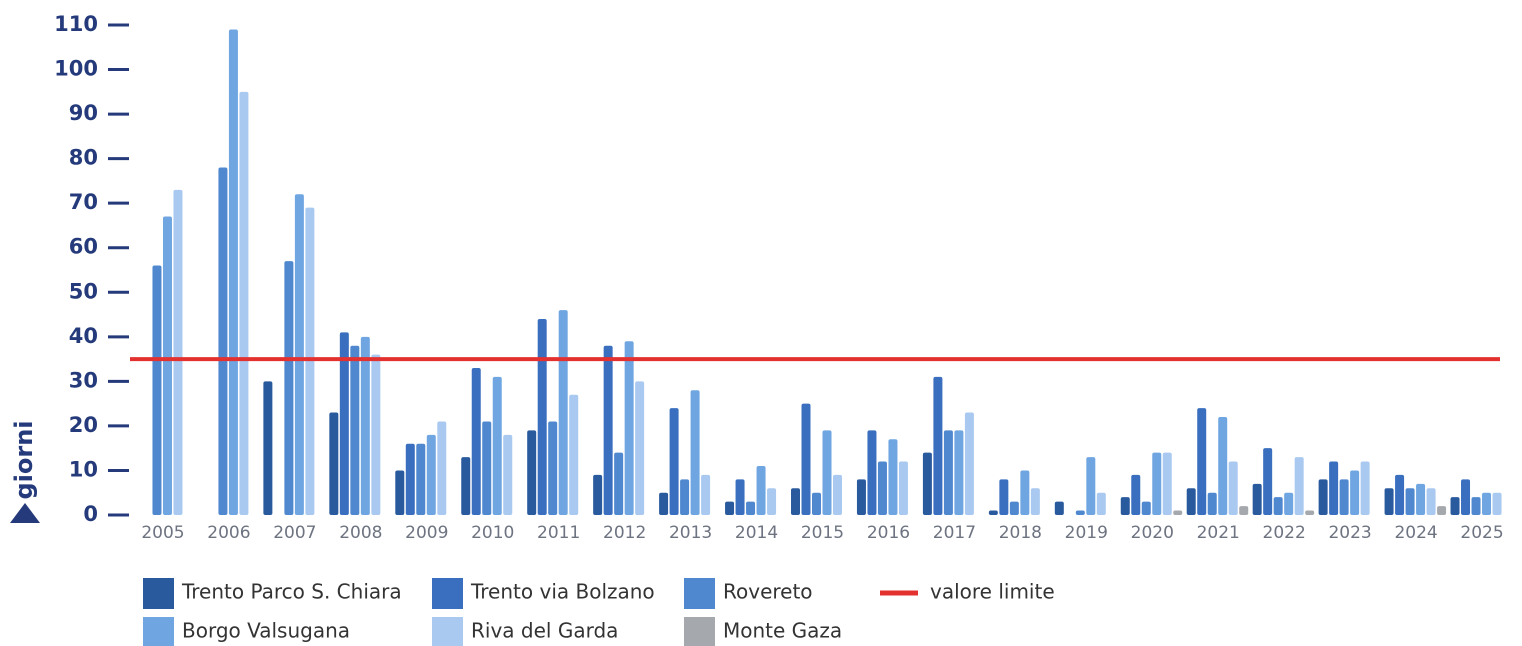  I want to click on x-tick-label: 2021, so click(1218, 533).